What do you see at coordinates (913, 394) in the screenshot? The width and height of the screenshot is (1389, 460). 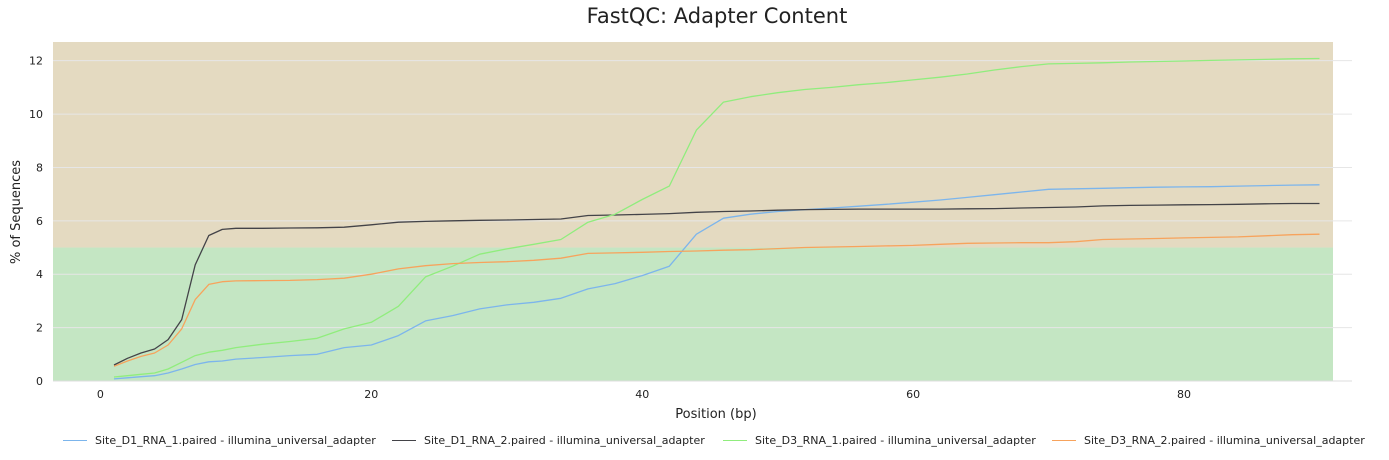 I see `x-tick-label: 60` at bounding box center [913, 394].